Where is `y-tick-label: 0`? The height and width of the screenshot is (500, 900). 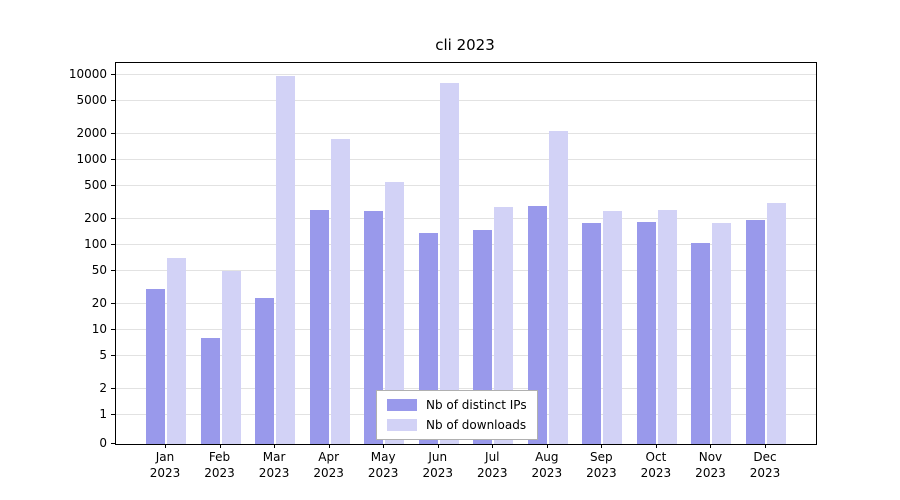 y-tick-label: 0 is located at coordinates (103, 443).